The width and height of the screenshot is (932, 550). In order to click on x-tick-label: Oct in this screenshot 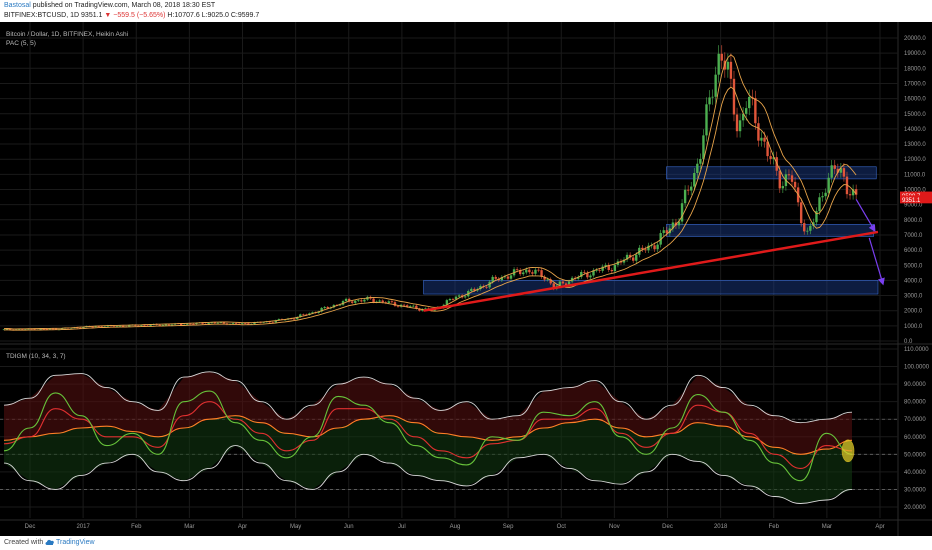, I will do `click(562, 527)`.